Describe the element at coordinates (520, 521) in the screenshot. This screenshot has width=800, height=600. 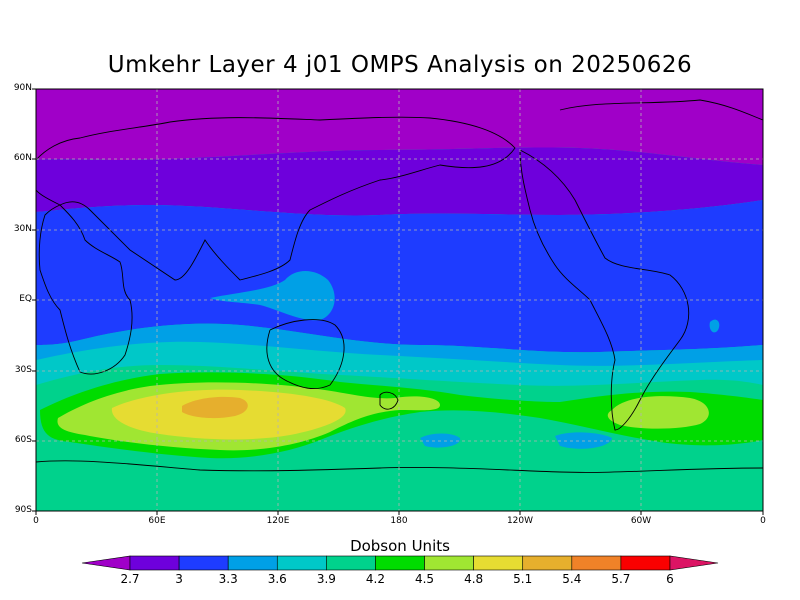
I see `xtick-label: 120W` at that location.